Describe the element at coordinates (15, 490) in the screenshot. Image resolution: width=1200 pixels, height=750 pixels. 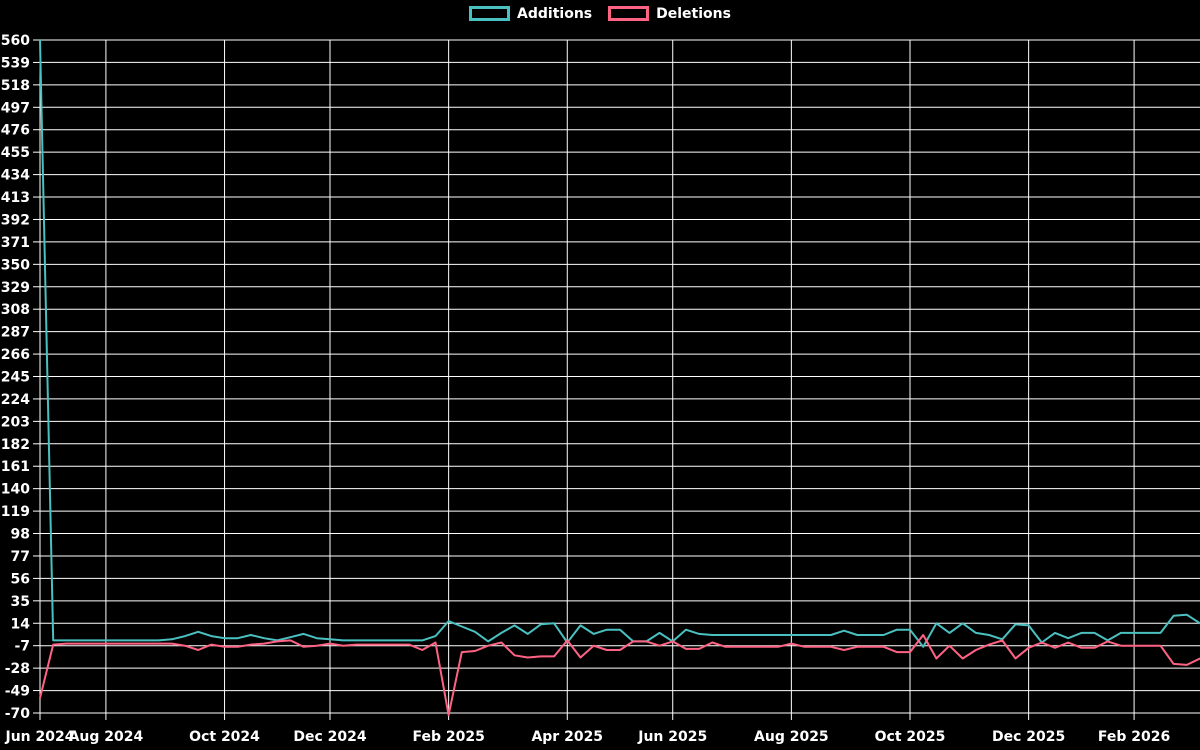
I see `y-axis-label: 140` at that location.